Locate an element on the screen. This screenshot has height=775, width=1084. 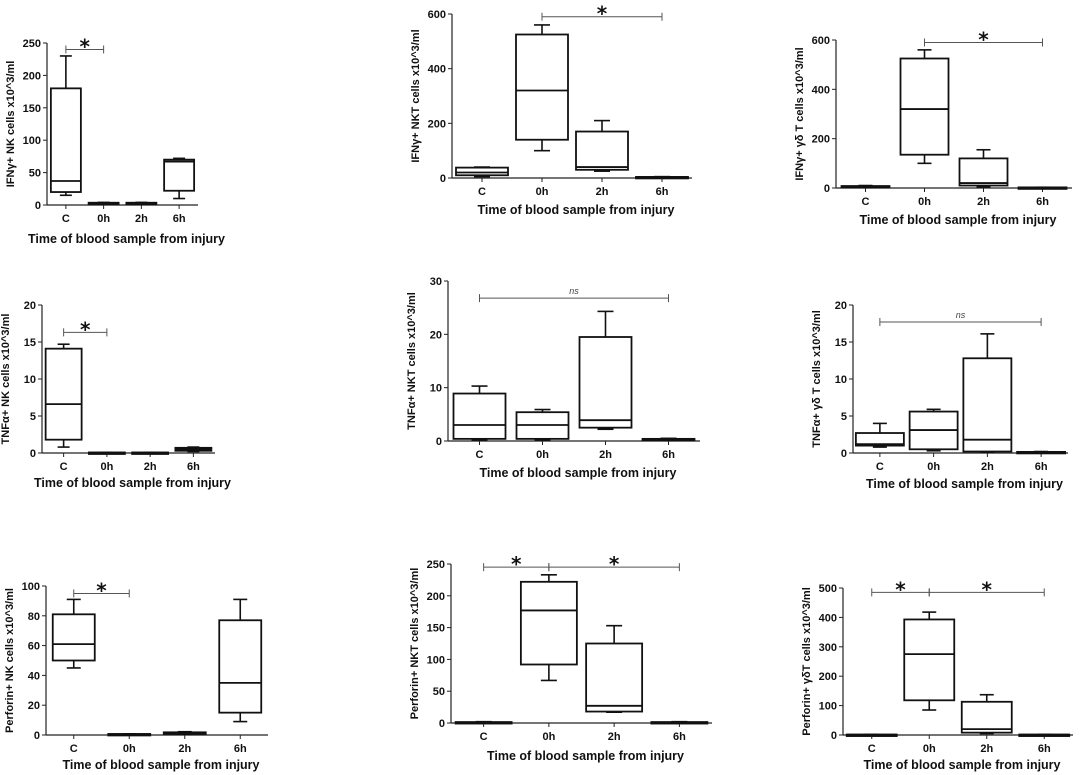
y-axis-title: Perforin+ NK cells x10^3/ml is located at coordinates (10, 660).